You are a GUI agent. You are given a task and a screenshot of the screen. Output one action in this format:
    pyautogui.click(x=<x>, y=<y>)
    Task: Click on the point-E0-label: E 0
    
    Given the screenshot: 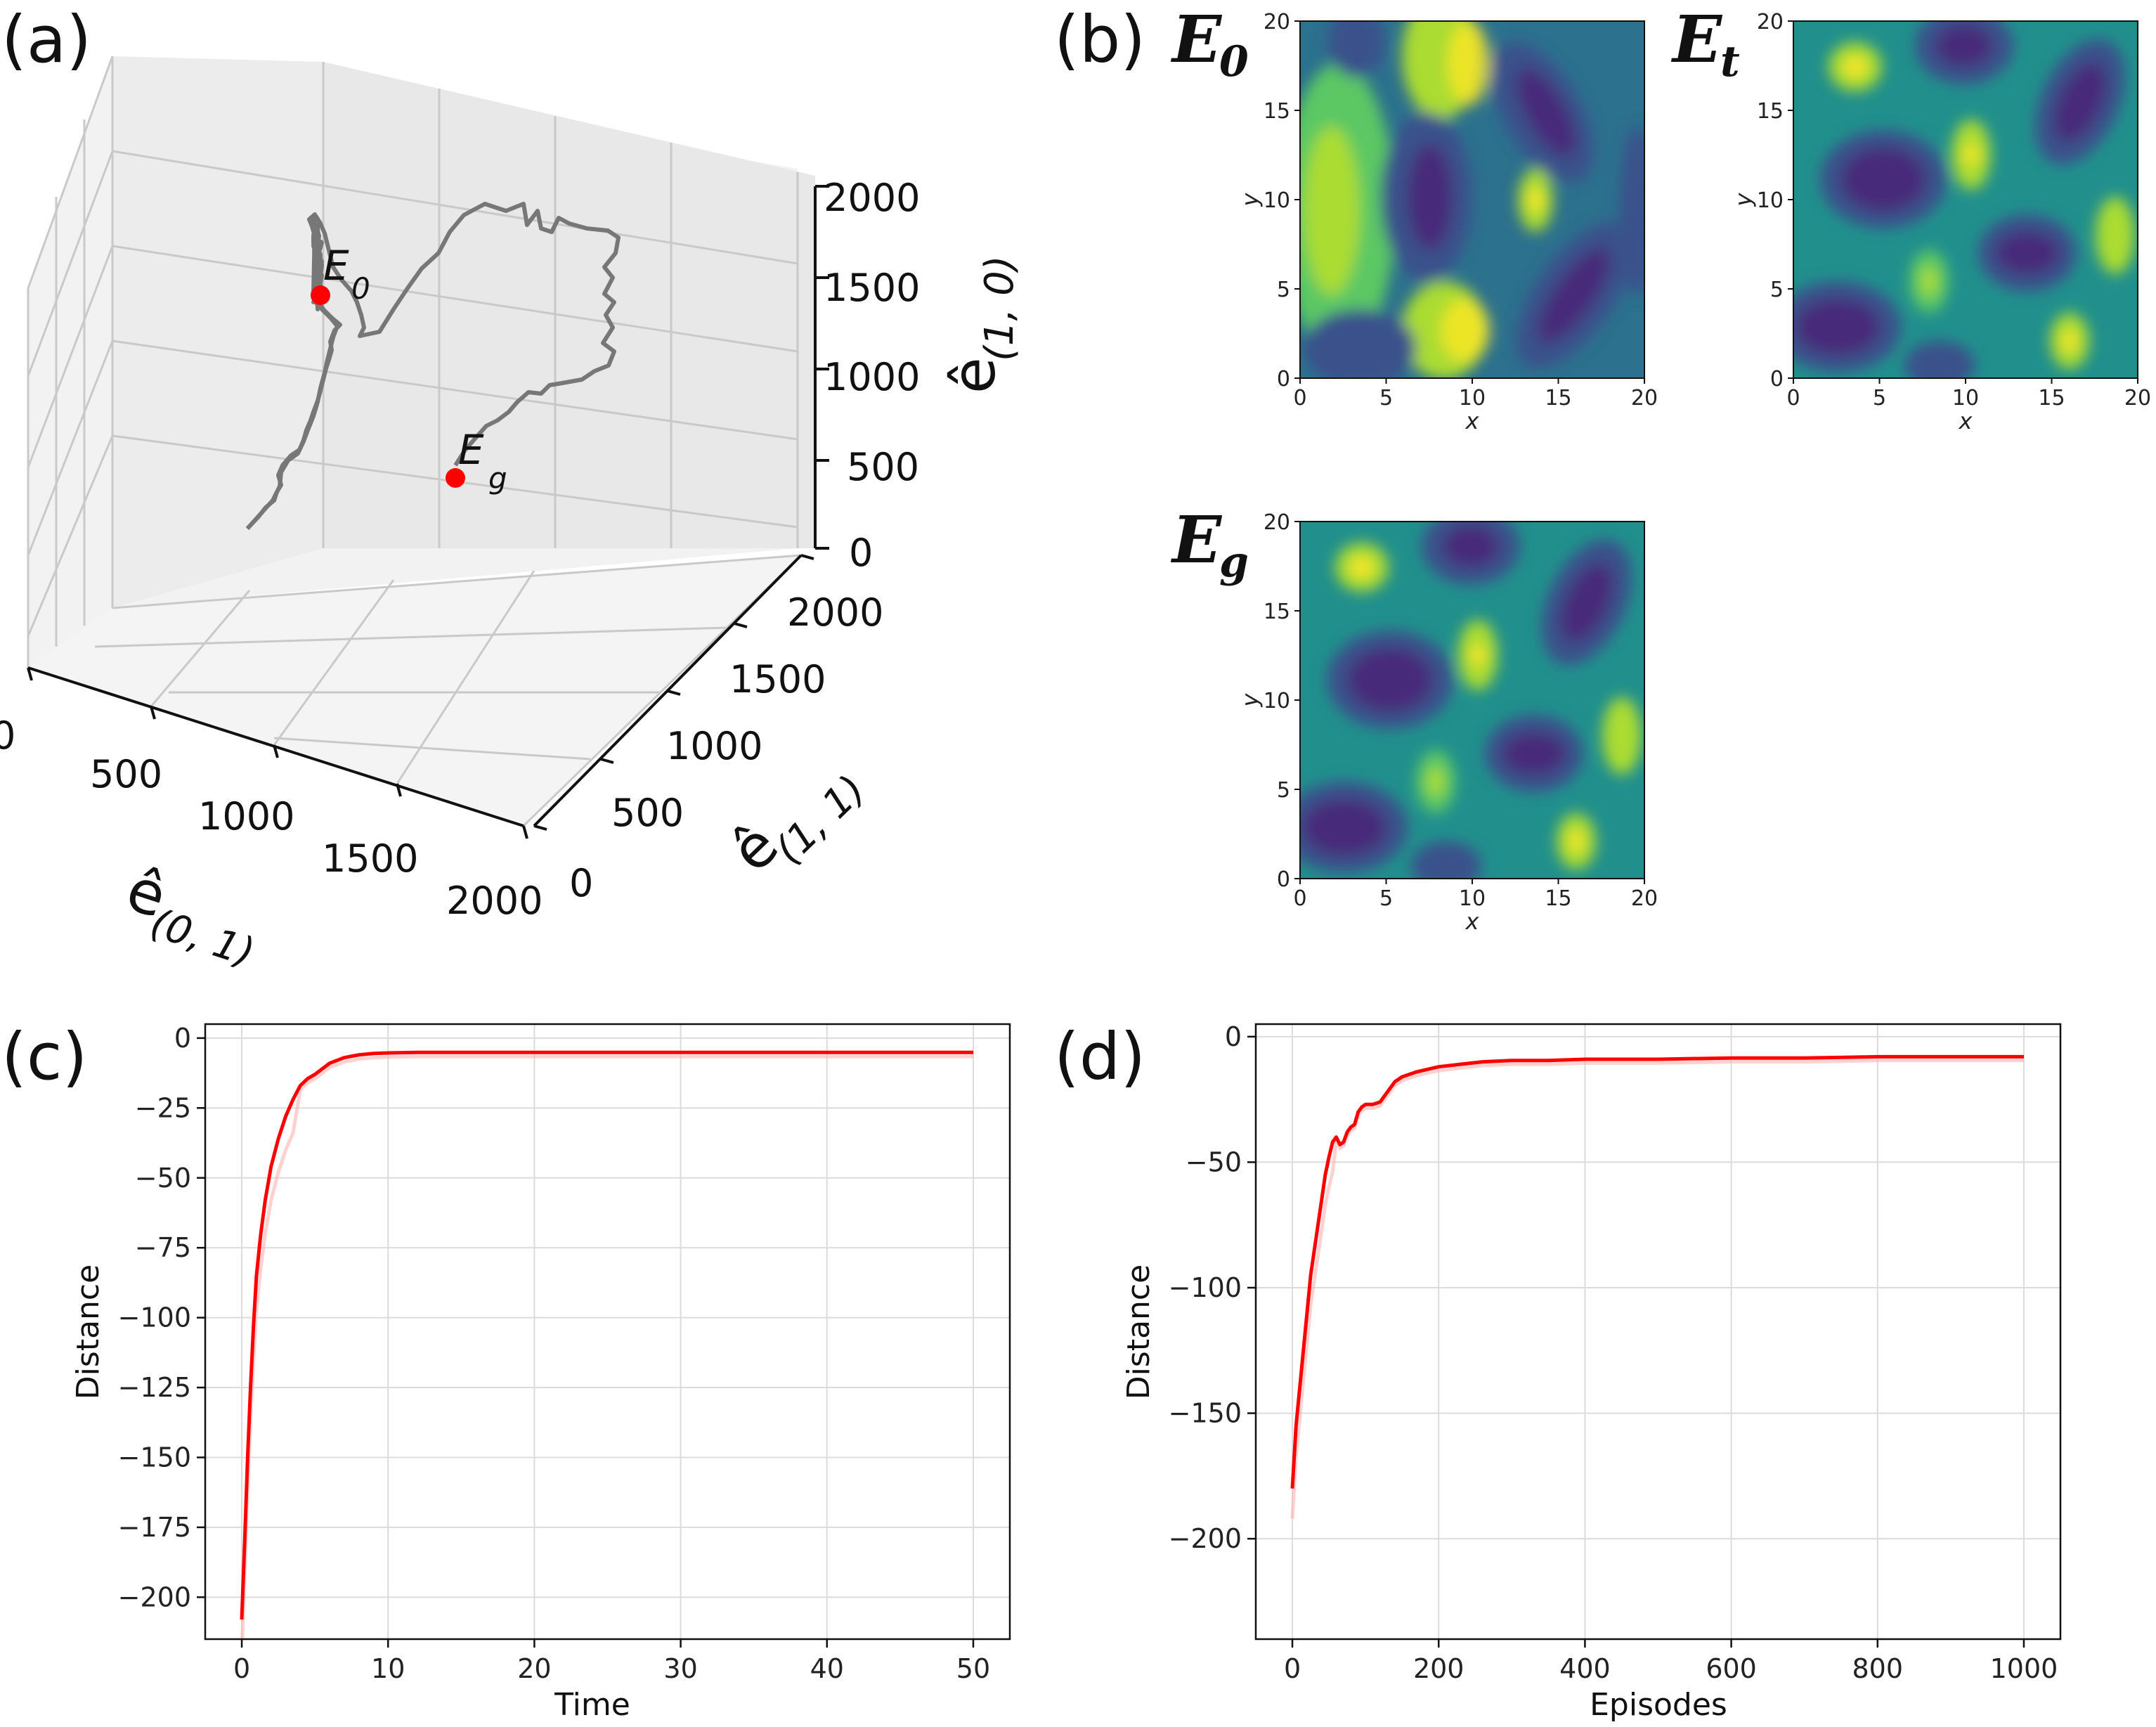 What is the action you would take?
    pyautogui.click(x=346, y=274)
    